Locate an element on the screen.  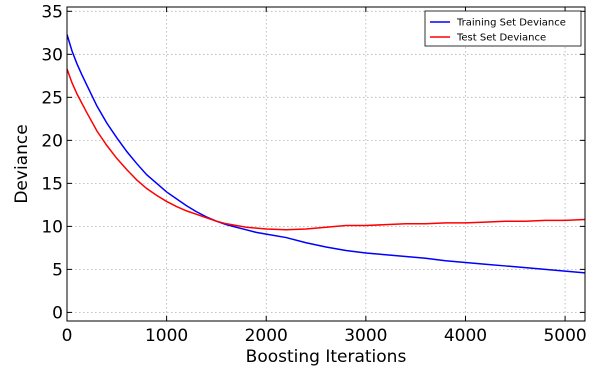
y-tick-label: 10 is located at coordinates (52, 227).